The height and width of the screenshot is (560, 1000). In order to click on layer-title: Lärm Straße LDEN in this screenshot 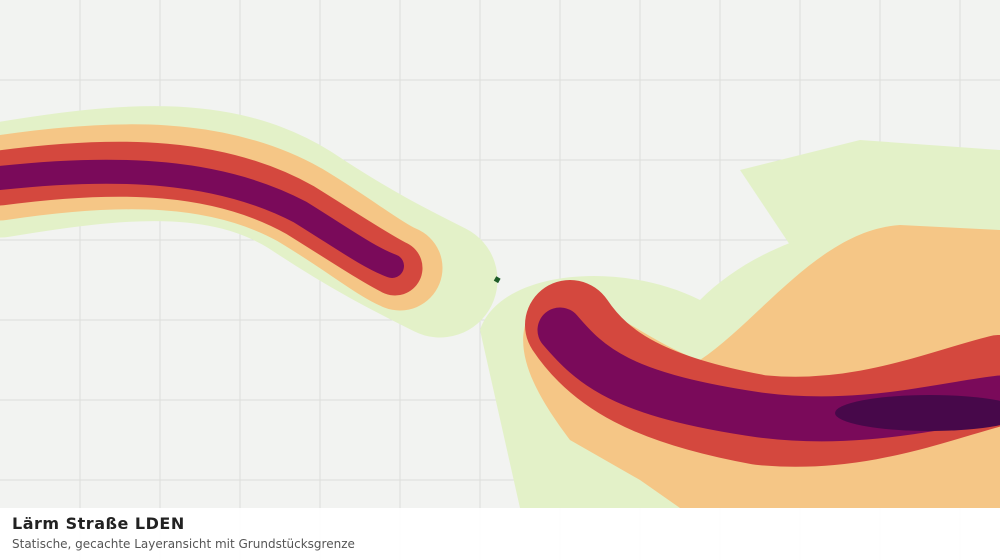, I will do `click(98, 523)`.